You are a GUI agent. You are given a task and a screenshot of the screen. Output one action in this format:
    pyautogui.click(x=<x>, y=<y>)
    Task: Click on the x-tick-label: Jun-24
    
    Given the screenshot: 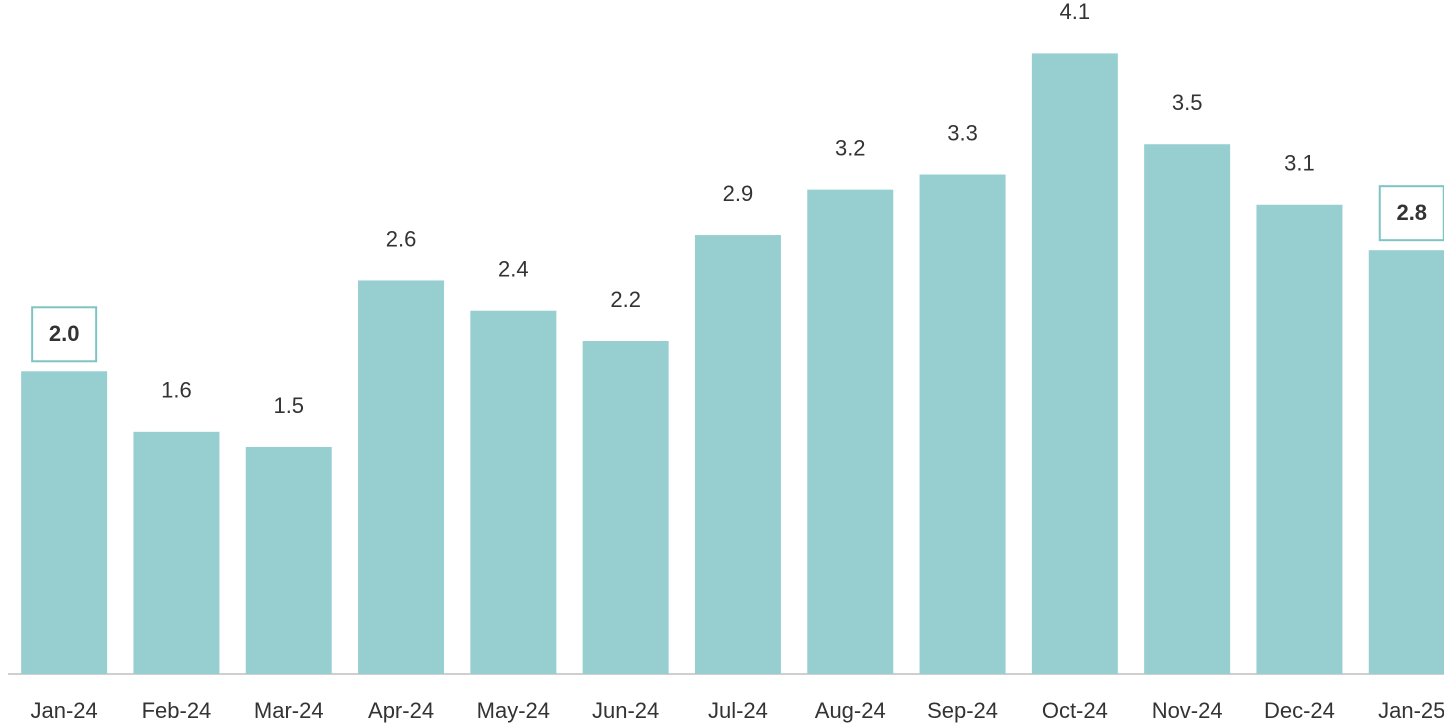 What is the action you would take?
    pyautogui.click(x=625, y=710)
    